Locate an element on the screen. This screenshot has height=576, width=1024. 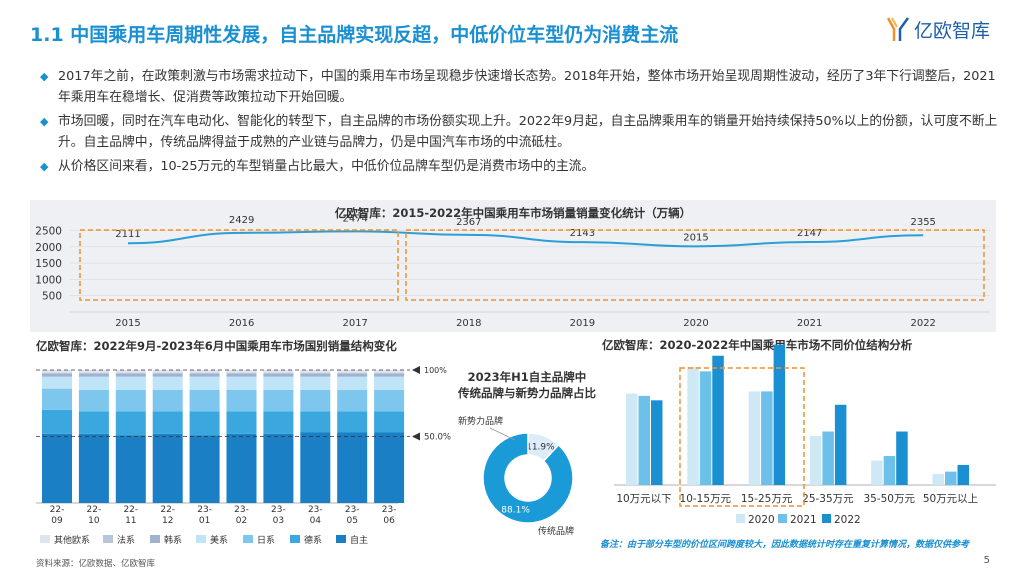
marker-arrow-icon is located at coordinates (416, 370).